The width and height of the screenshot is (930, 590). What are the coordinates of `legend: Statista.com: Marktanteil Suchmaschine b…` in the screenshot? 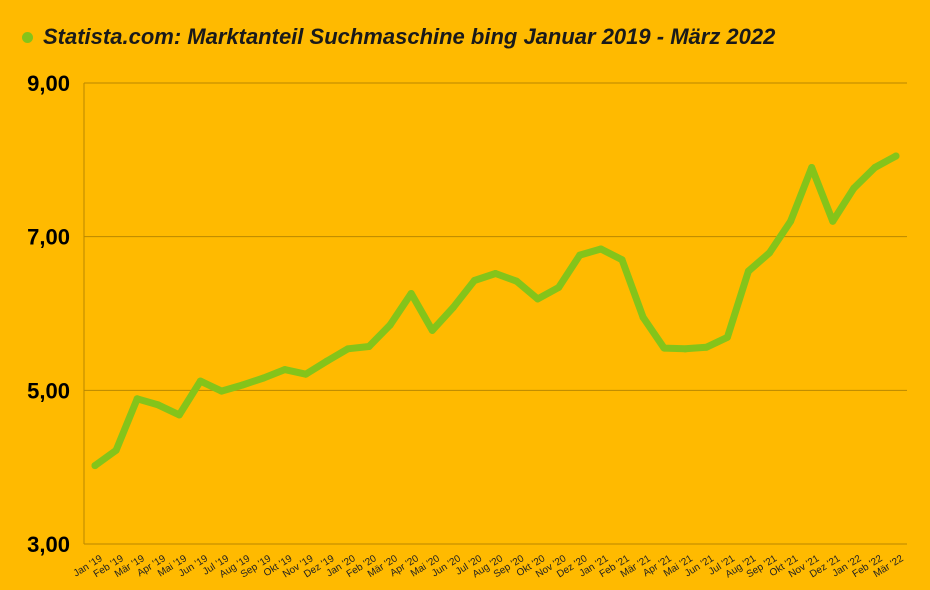 It's located at (398, 37).